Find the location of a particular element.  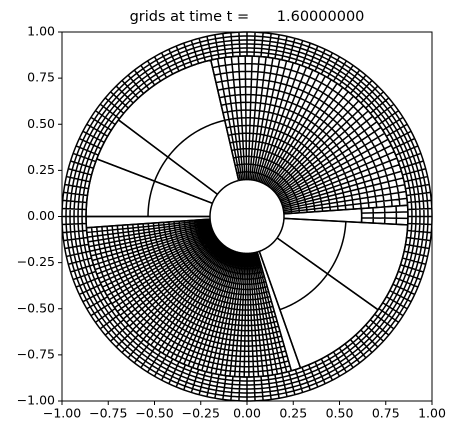

x-tick-label: −1.00 is located at coordinates (62, 413).